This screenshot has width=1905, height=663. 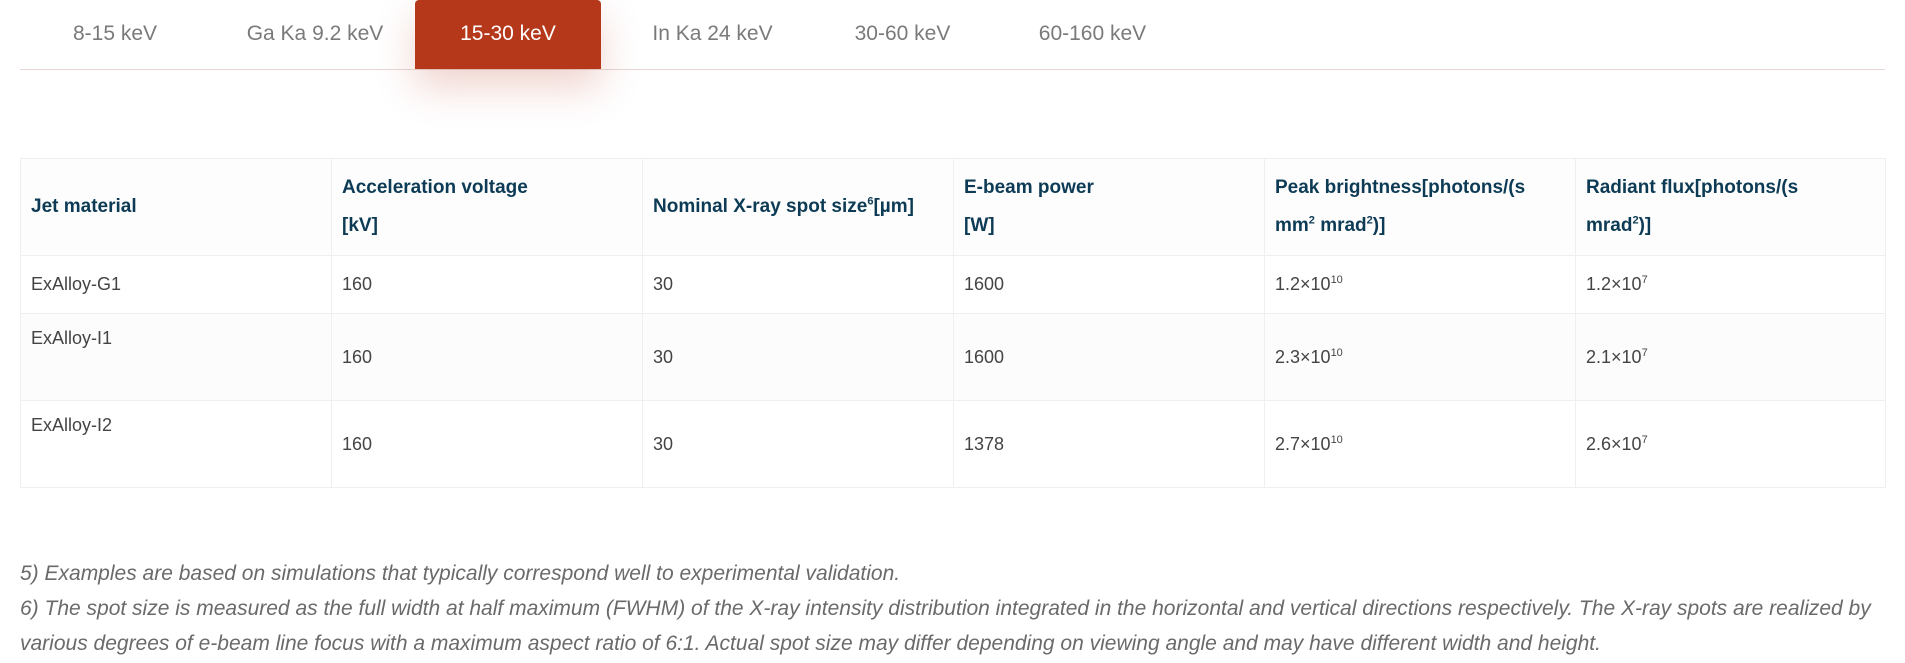 I want to click on tab-8-15-kev: 8-15 keV, so click(x=115, y=33).